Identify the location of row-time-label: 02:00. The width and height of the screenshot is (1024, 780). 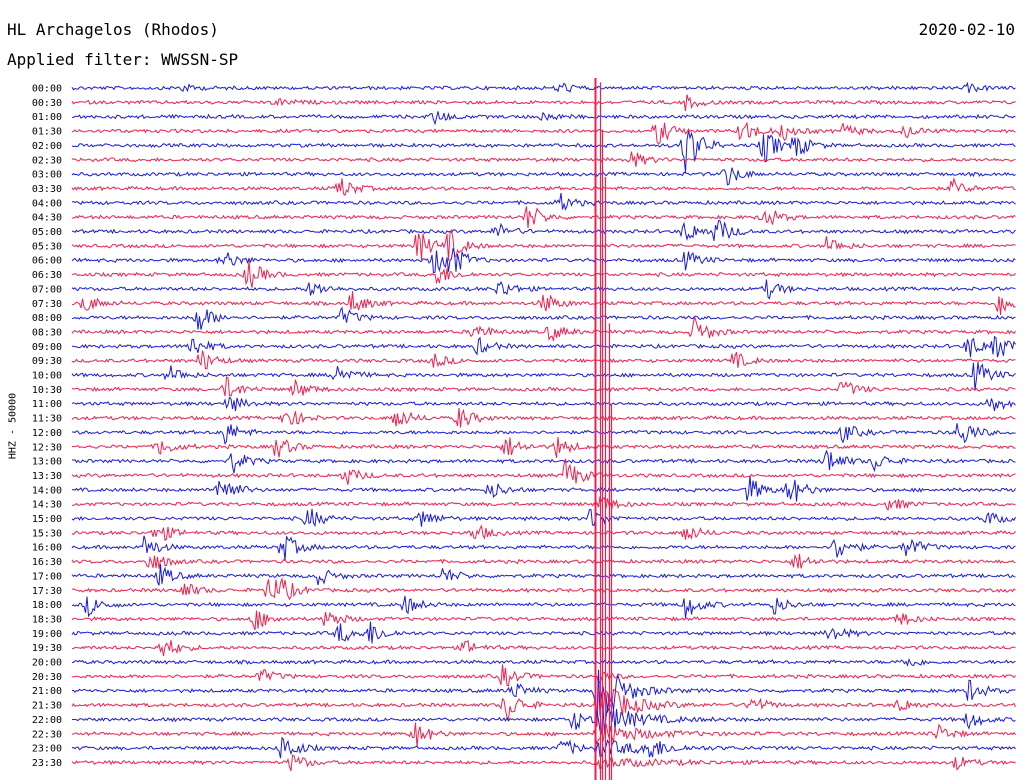
(47, 146).